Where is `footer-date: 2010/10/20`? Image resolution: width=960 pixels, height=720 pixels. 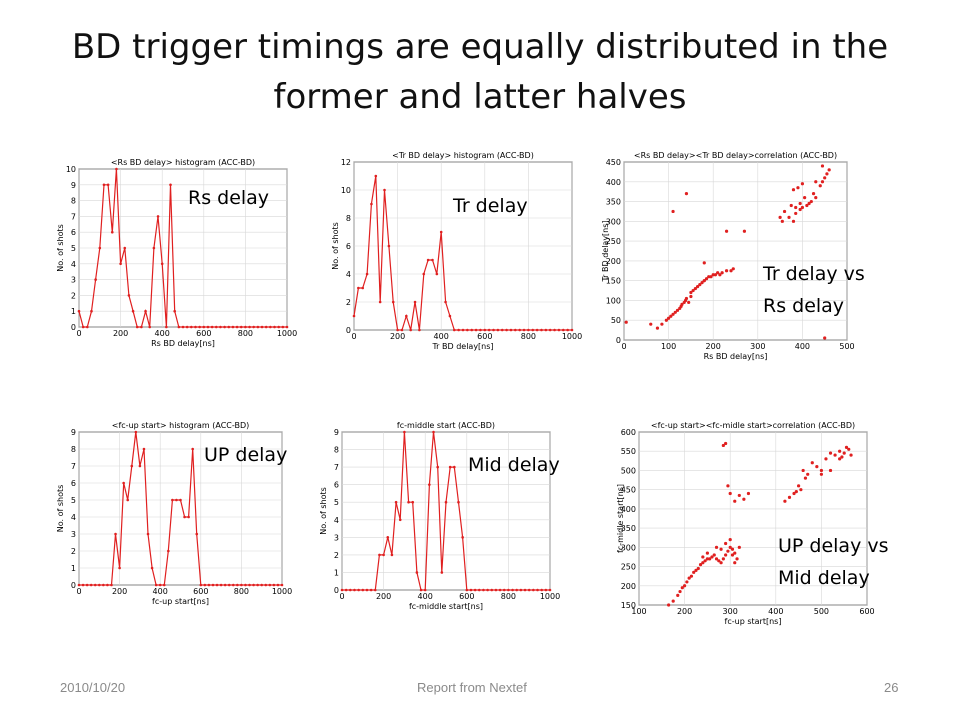
footer-date: 2010/10/20 is located at coordinates (93, 687).